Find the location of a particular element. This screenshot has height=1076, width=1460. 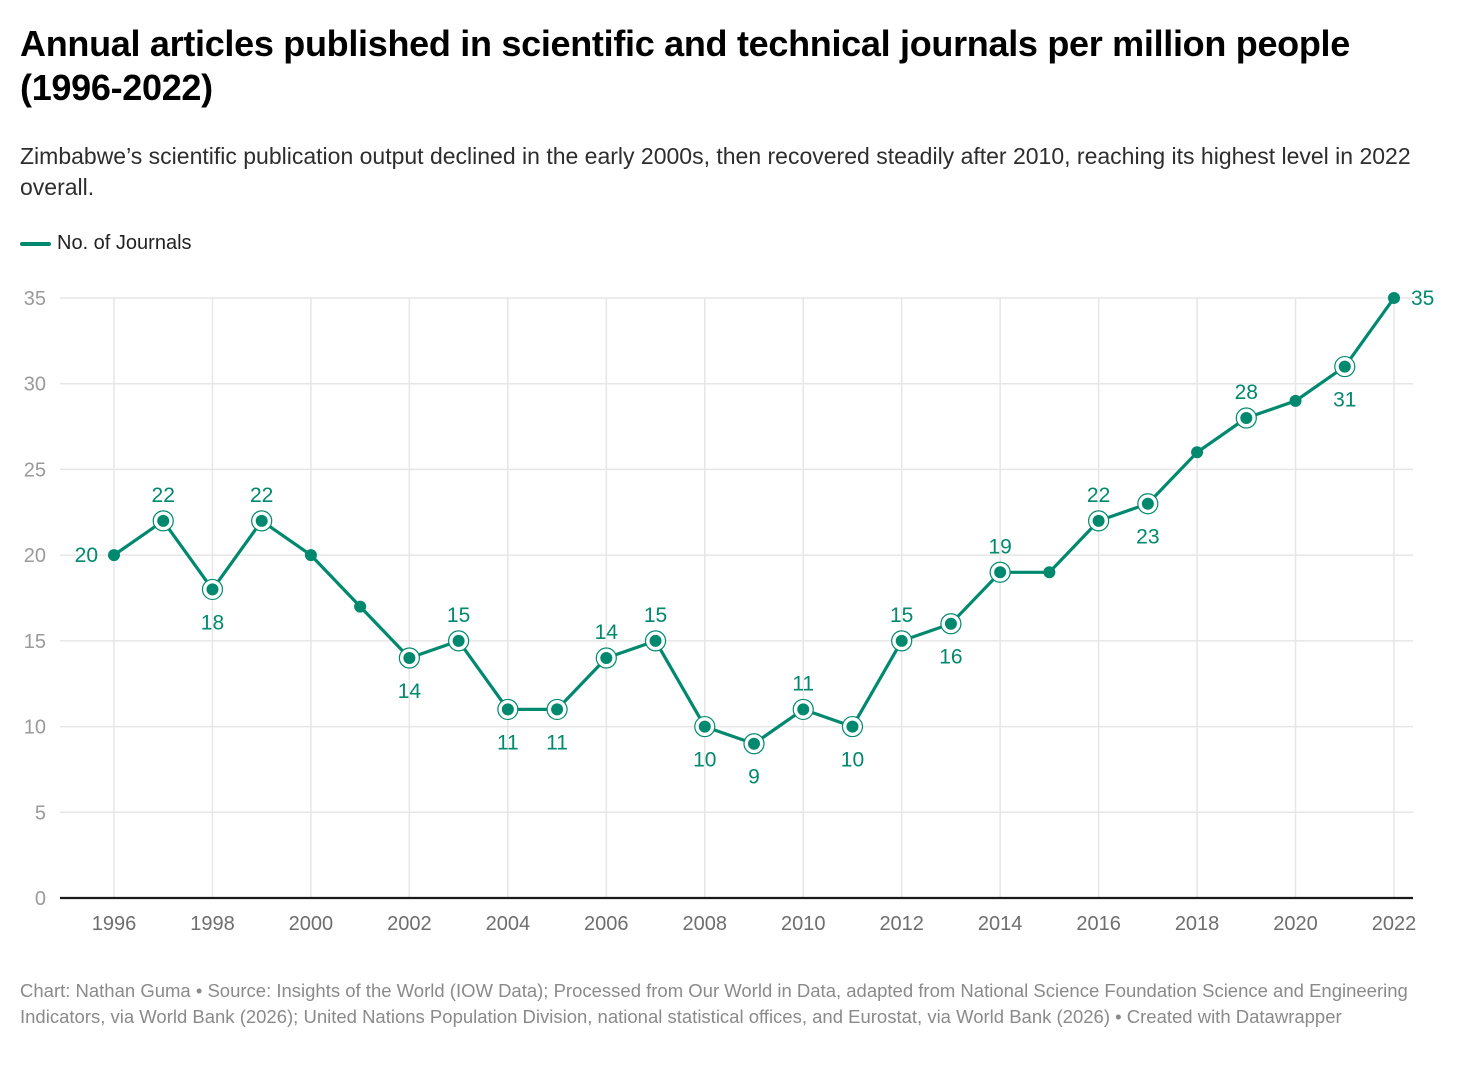

data-label: 23 is located at coordinates (1147, 537).